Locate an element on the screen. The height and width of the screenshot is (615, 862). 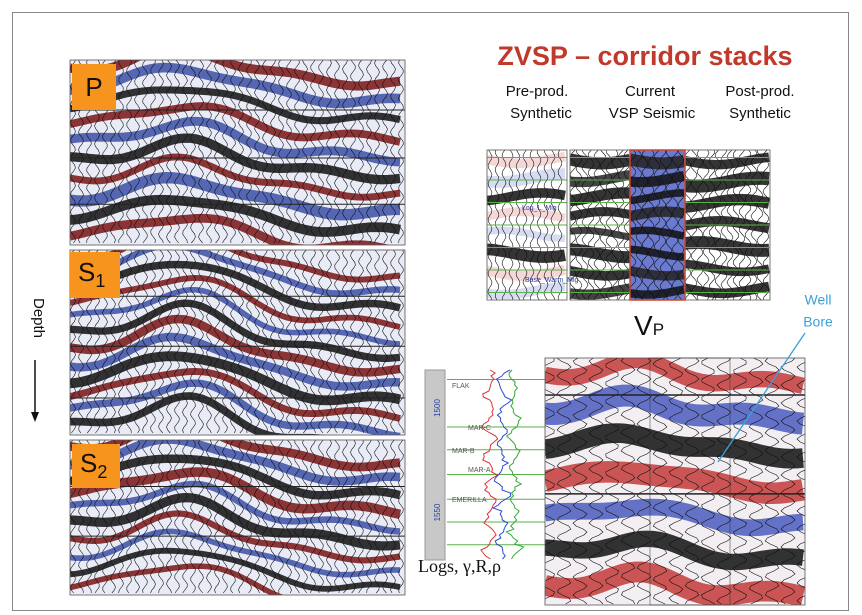
log-depth: 1550 is located at coordinates (437, 512).